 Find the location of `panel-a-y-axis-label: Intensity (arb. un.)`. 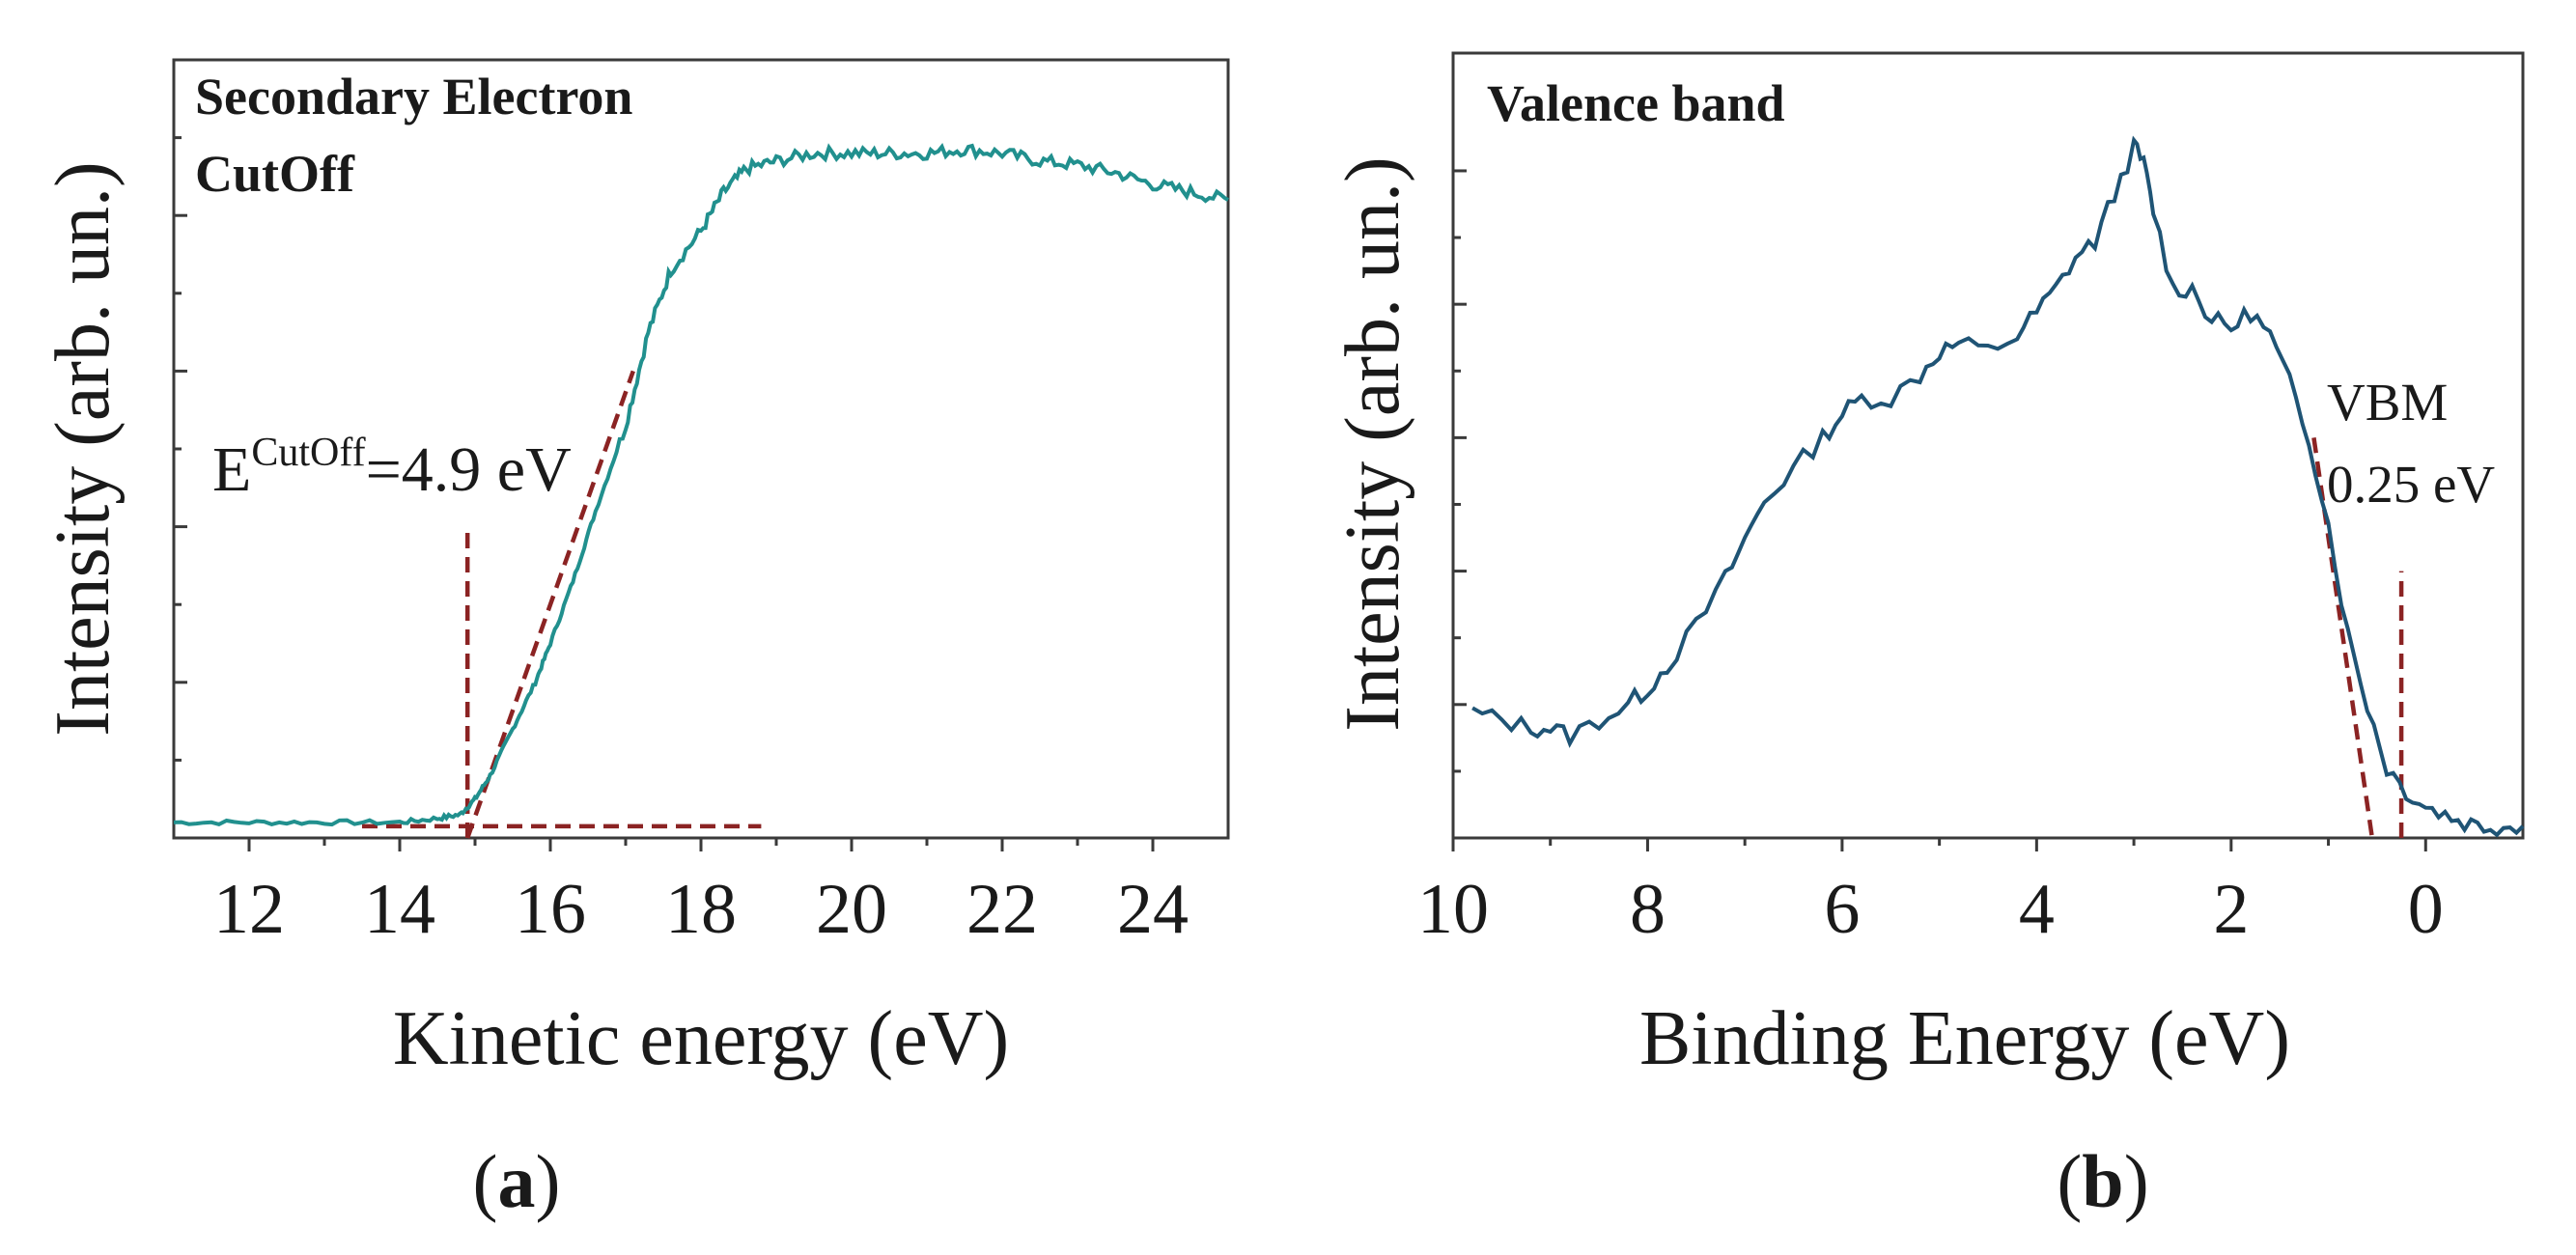

panel-a-y-axis-label: Intensity (arb. un.) is located at coordinates (84, 448).